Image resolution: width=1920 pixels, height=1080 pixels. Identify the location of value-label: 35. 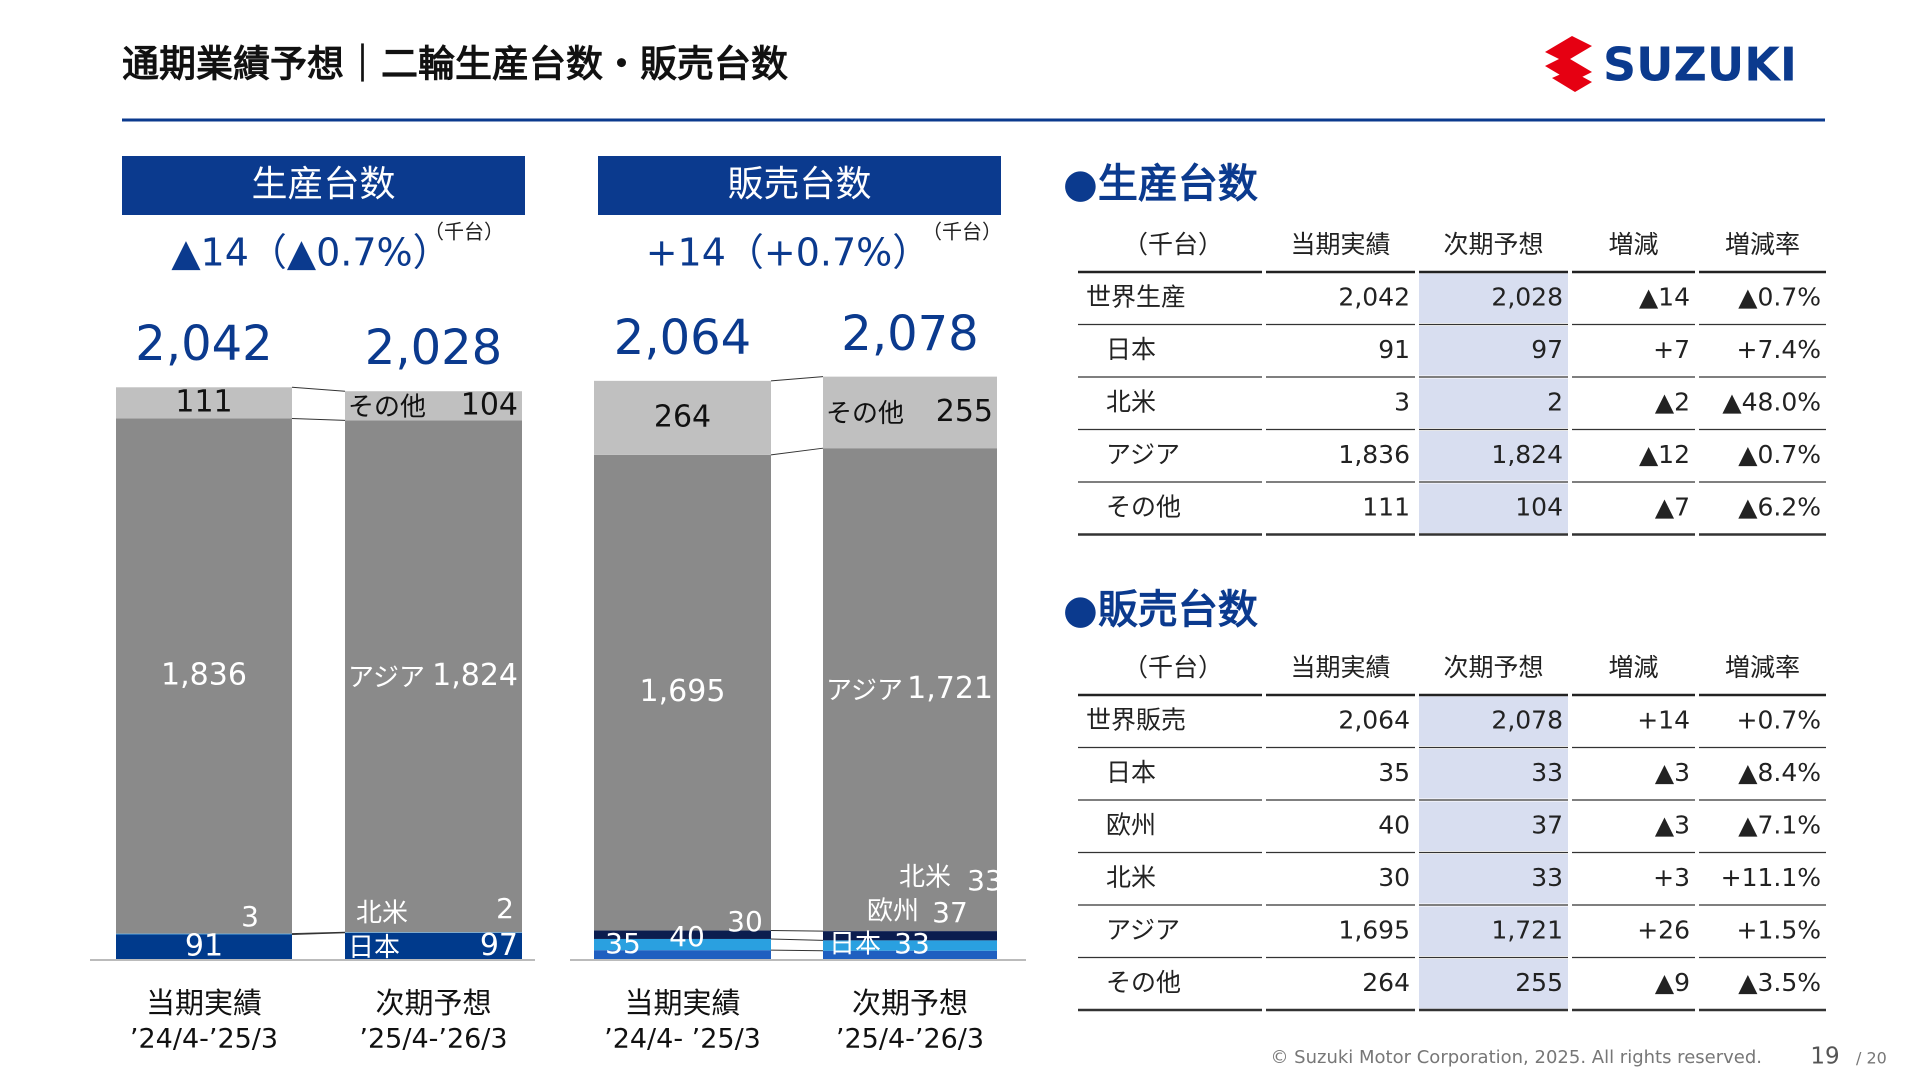
(623, 943).